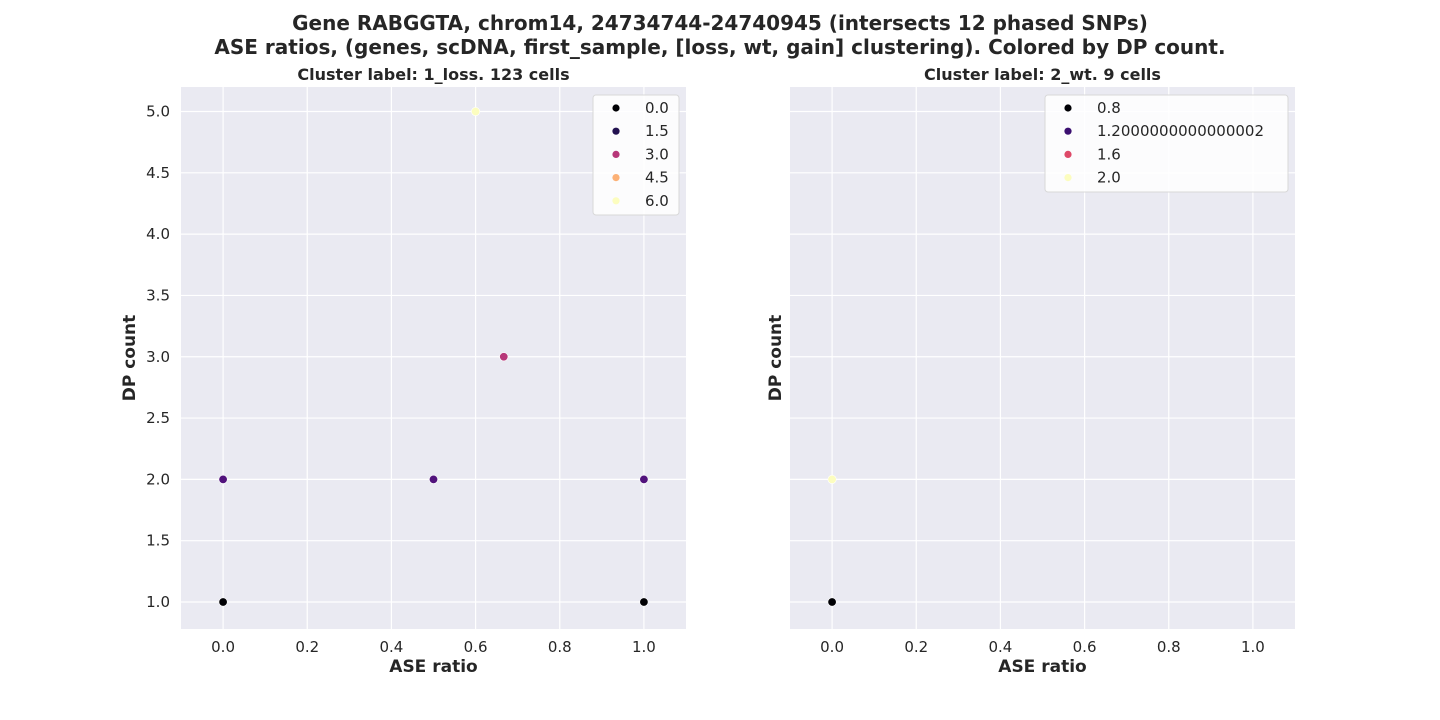 The height and width of the screenshot is (720, 1440). Describe the element at coordinates (158, 295) in the screenshot. I see `y-tick-label: 3.5` at that location.